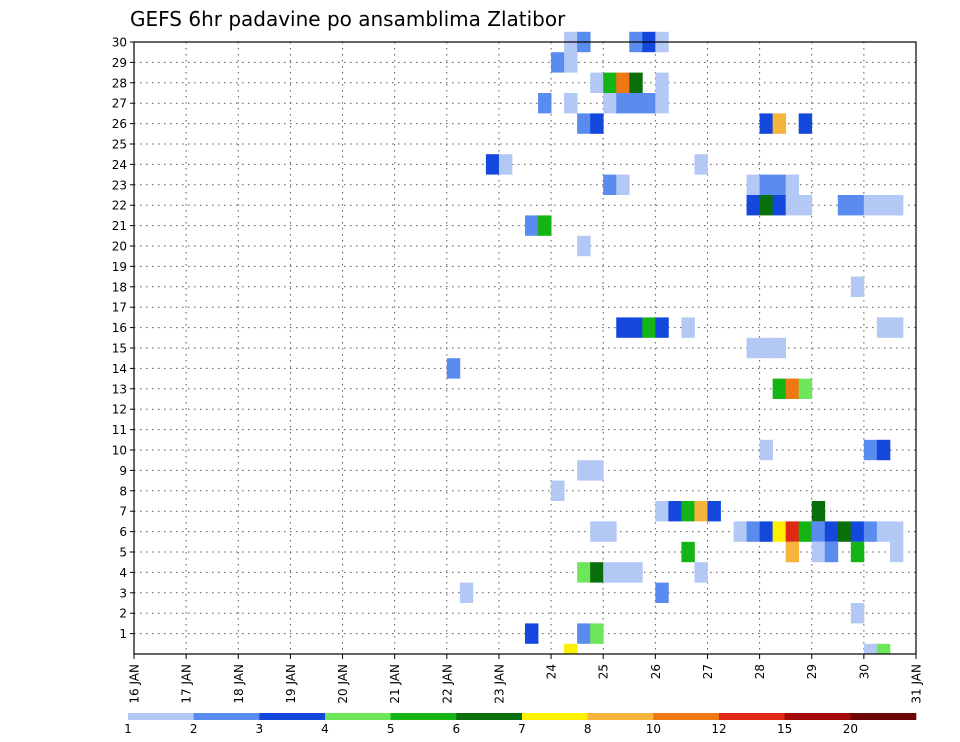 This screenshot has height=742, width=960. I want to click on x-tick-label: 17 JAN, so click(187, 684).